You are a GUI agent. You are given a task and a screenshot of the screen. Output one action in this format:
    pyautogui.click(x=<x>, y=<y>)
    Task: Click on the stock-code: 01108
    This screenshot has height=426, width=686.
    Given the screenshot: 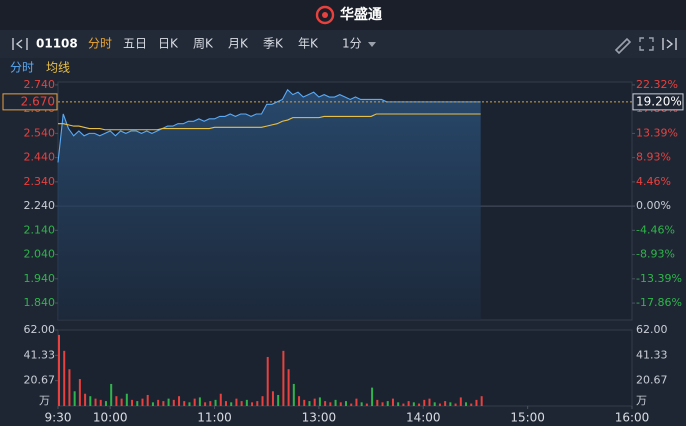 What is the action you would take?
    pyautogui.click(x=57, y=44)
    